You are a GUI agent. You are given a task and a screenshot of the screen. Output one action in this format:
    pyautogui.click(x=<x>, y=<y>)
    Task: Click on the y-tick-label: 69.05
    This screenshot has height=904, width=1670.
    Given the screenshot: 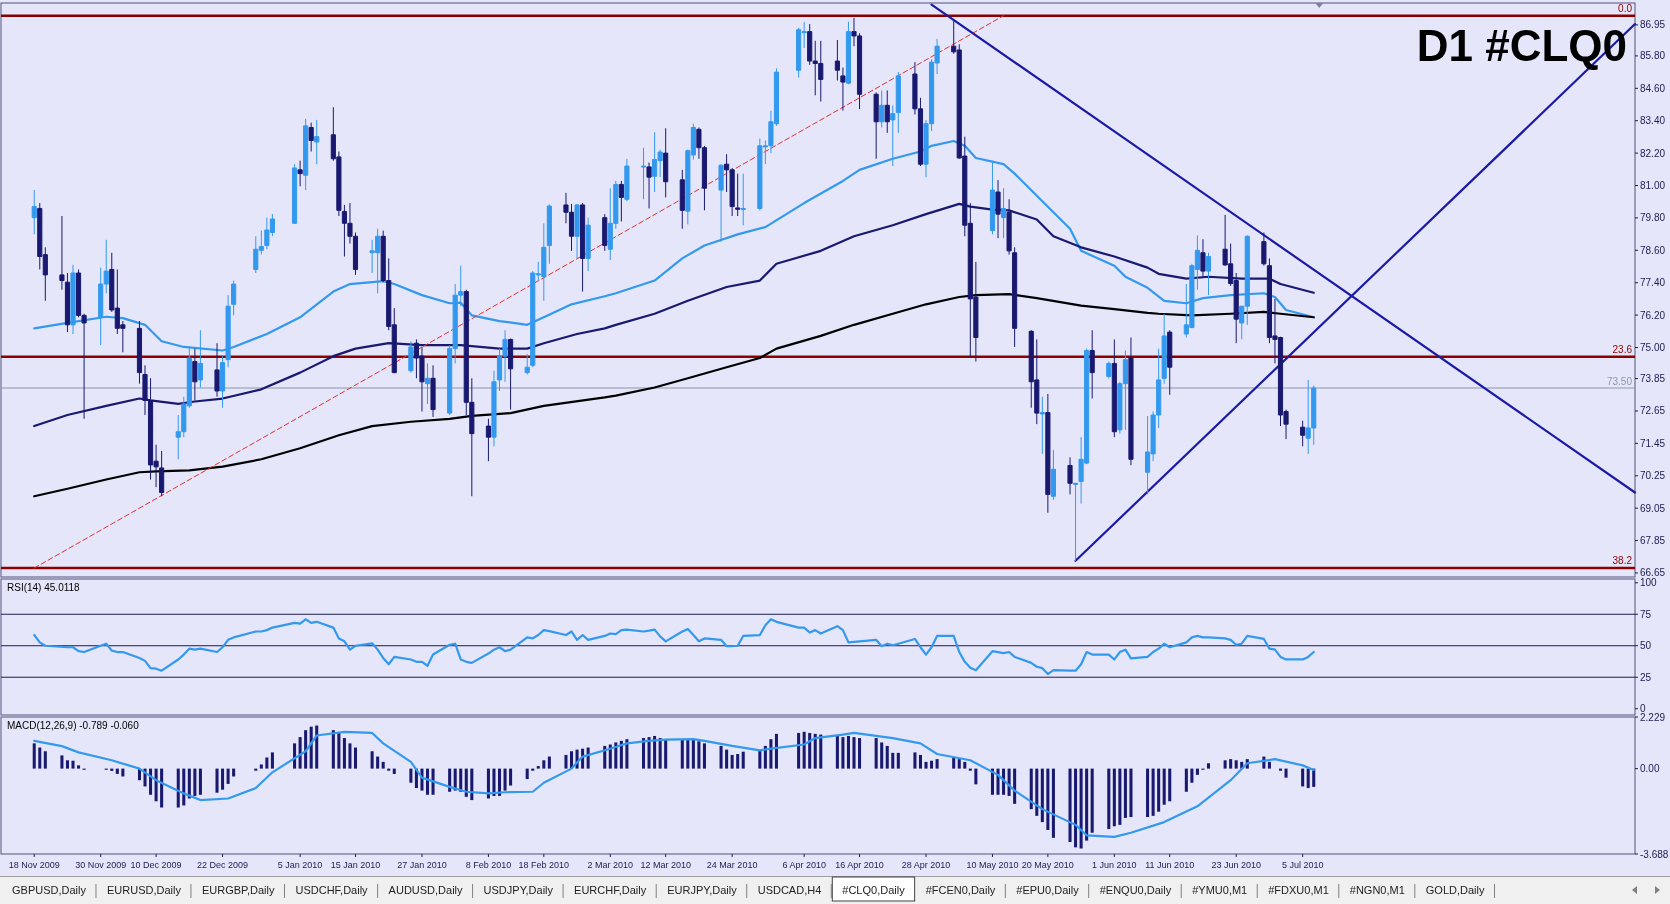 What is the action you would take?
    pyautogui.click(x=1653, y=508)
    